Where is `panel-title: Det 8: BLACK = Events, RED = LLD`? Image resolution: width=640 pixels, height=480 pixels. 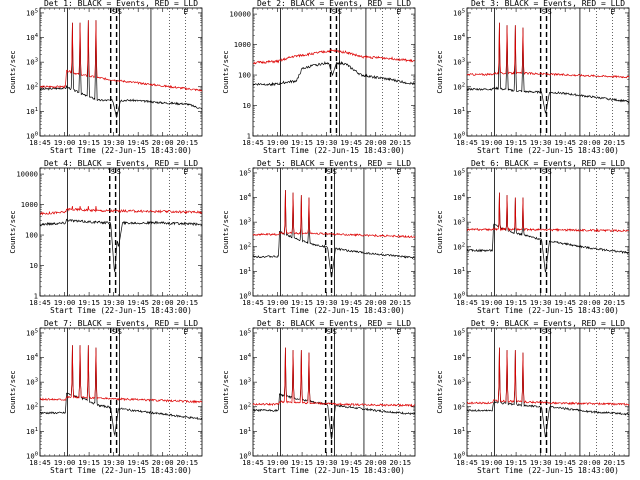 panel-title: Det 8: BLACK = Events, RED = LLD is located at coordinates (334, 323).